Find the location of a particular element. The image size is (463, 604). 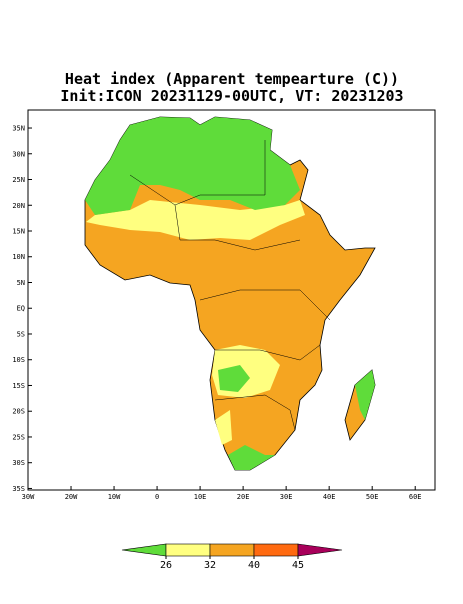

lat-tick-label: 30N is located at coordinates (18, 154).